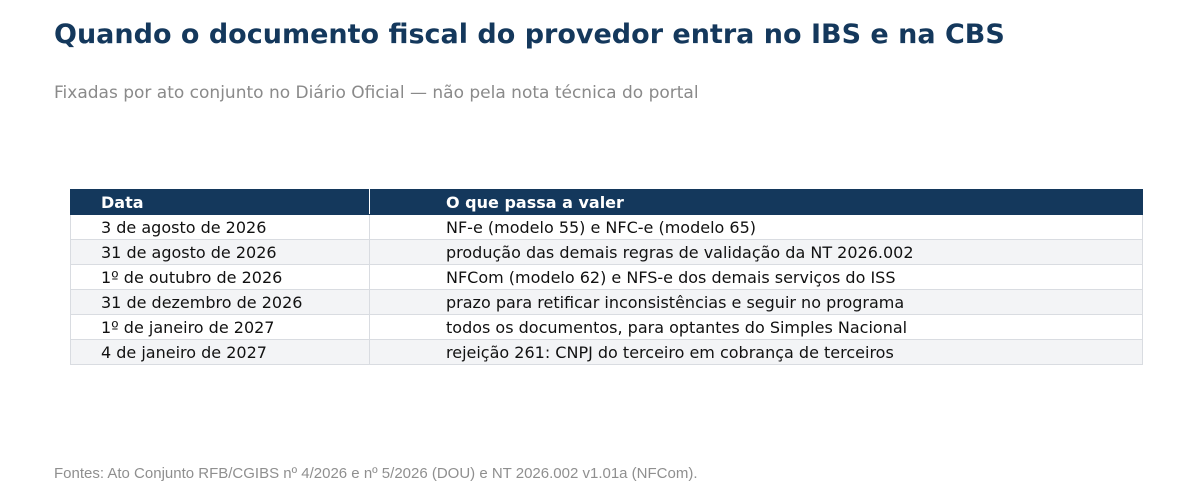 Image resolution: width=1200 pixels, height=501 pixels. What do you see at coordinates (756, 227) in the screenshot?
I see `row-description-cell: NF-e (modelo 55) e NFC-e (modelo 65)` at bounding box center [756, 227].